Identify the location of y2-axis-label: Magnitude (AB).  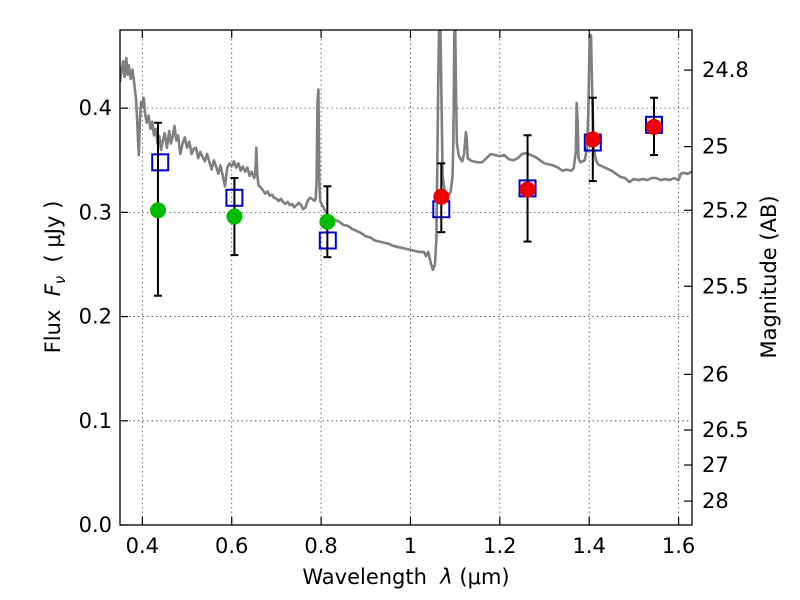
(769, 276).